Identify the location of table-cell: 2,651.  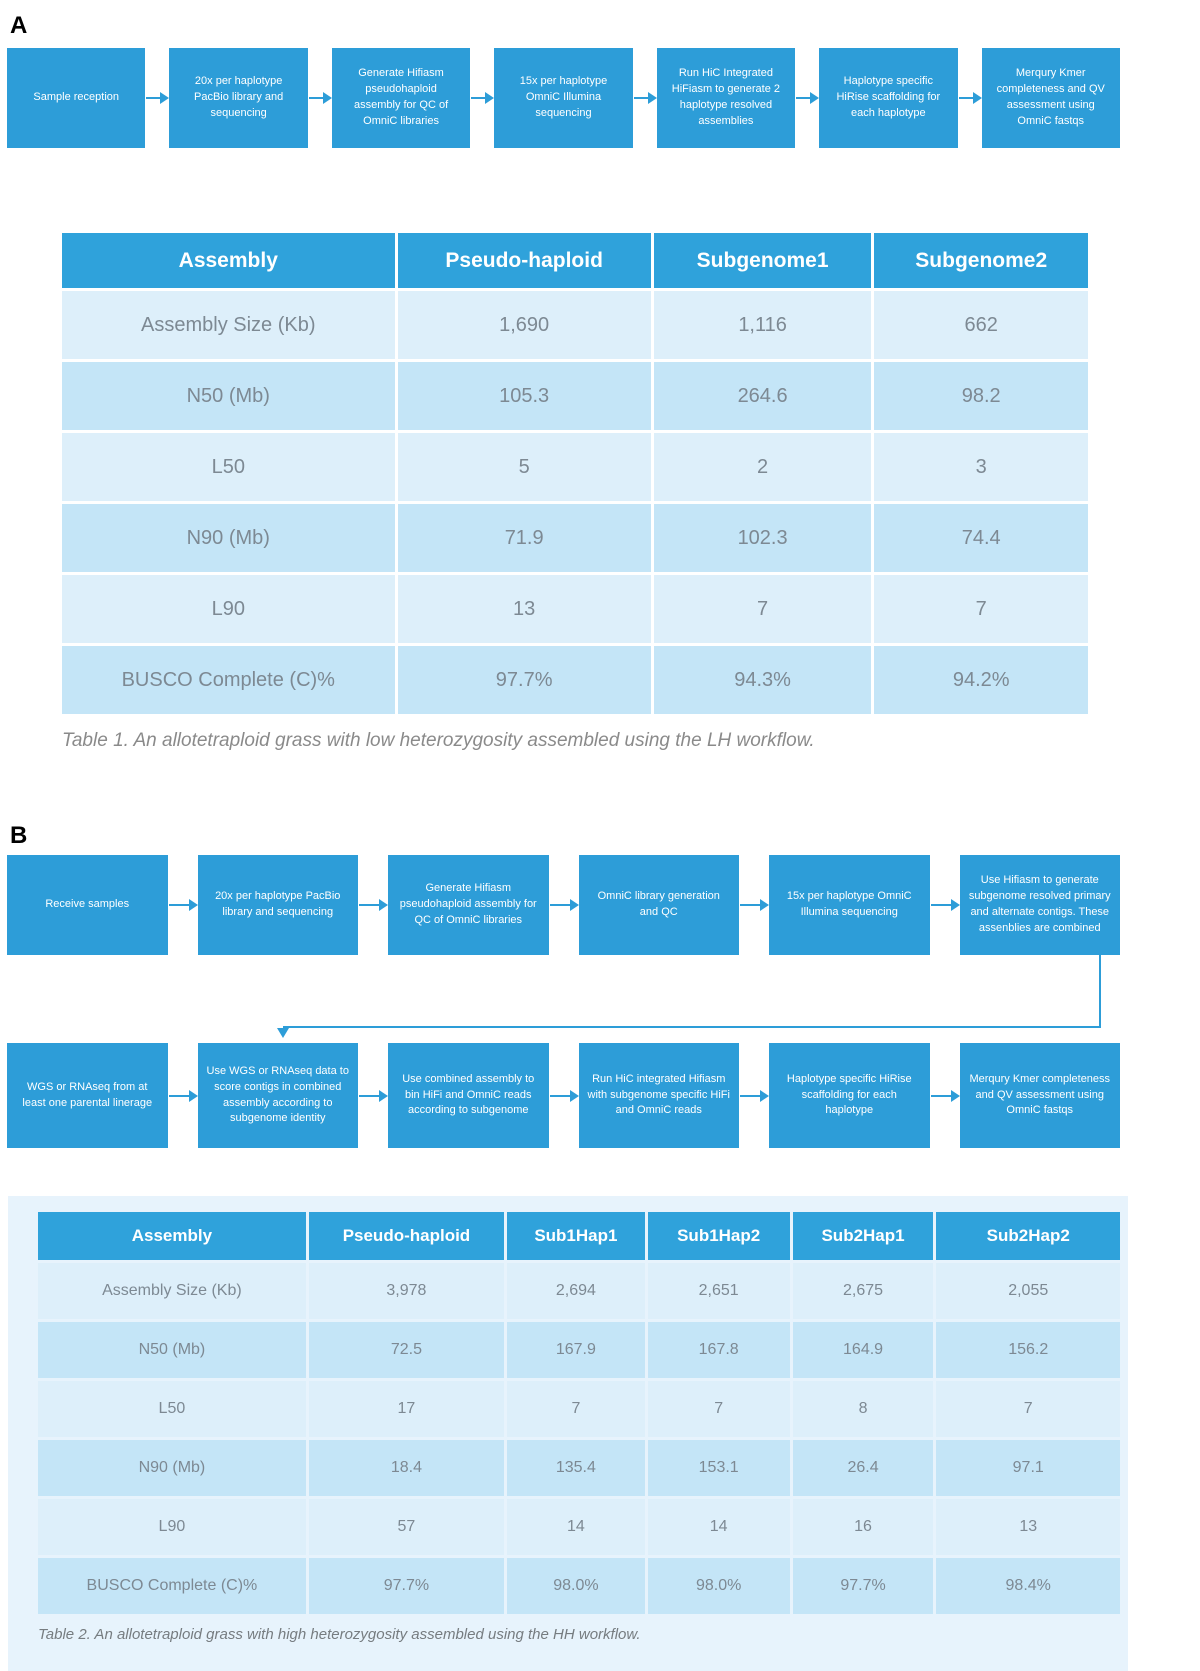
(718, 1291).